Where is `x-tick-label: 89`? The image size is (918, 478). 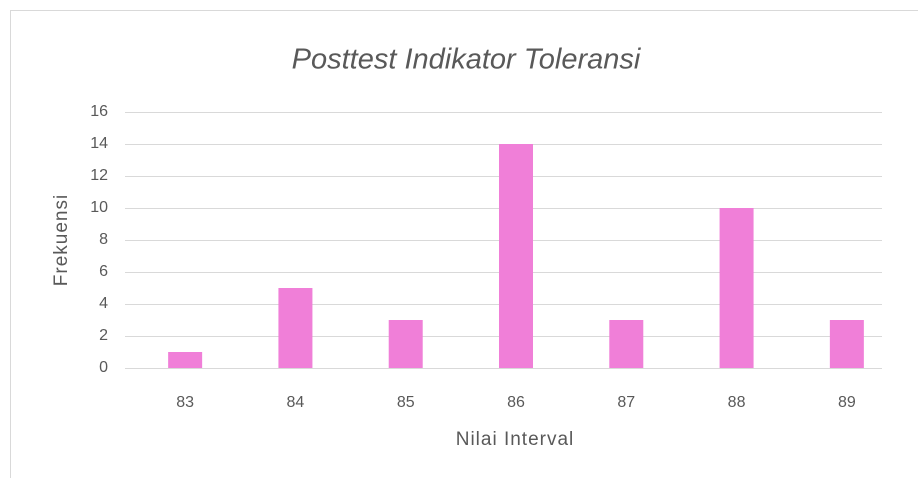
x-tick-label: 89 is located at coordinates (847, 402).